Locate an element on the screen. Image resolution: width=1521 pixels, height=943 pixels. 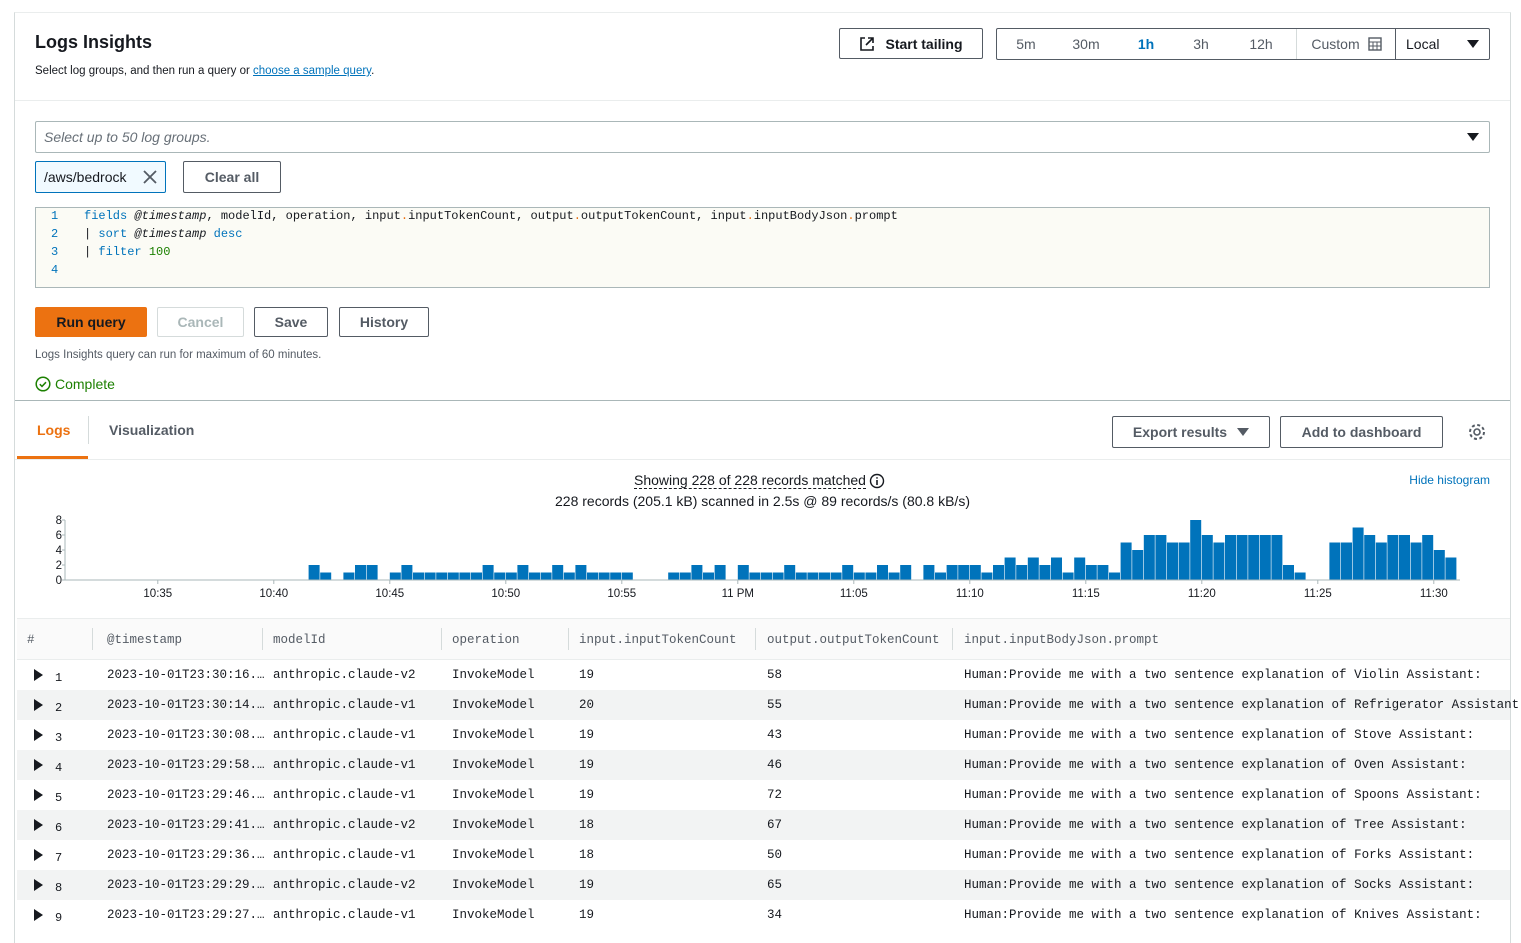
tab-visualization: Visualization is located at coordinates (152, 430).